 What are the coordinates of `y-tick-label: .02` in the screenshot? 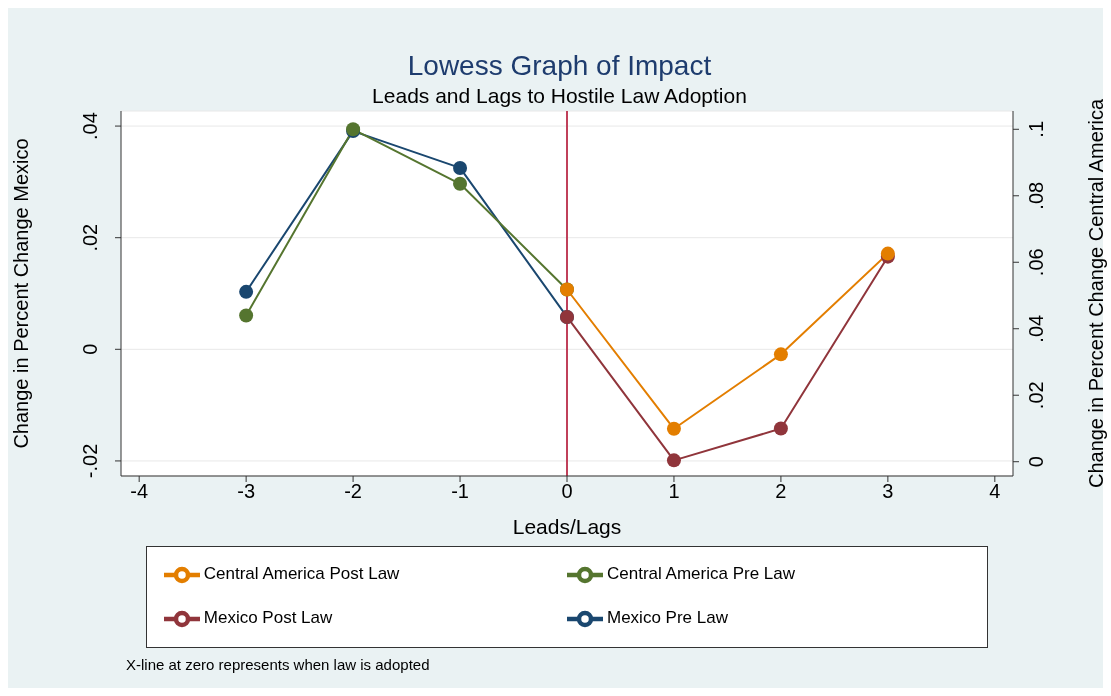 It's located at (90, 237).